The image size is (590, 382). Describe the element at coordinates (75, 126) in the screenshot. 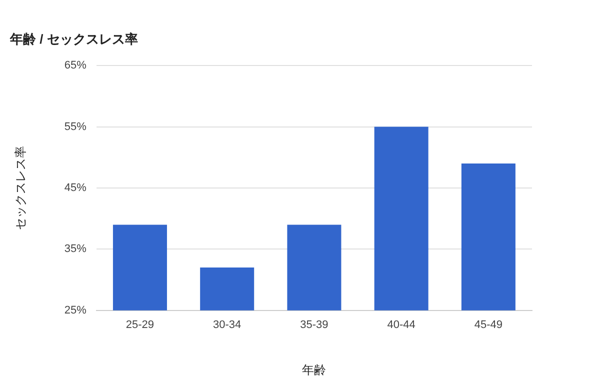

I see `y-tick-label: 55%` at that location.